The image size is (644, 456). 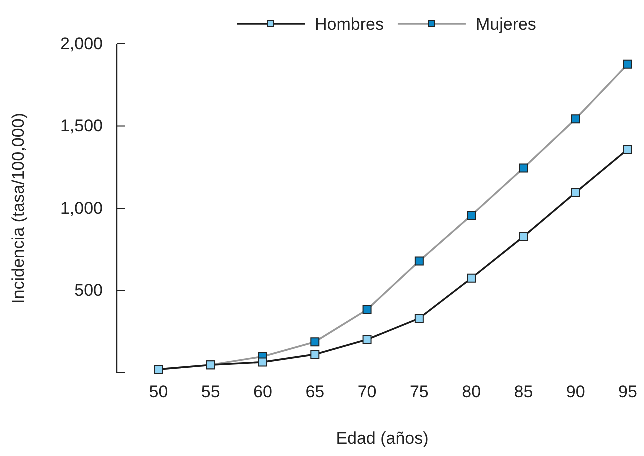 What do you see at coordinates (210, 392) in the screenshot?
I see `x-tick-label: 55` at bounding box center [210, 392].